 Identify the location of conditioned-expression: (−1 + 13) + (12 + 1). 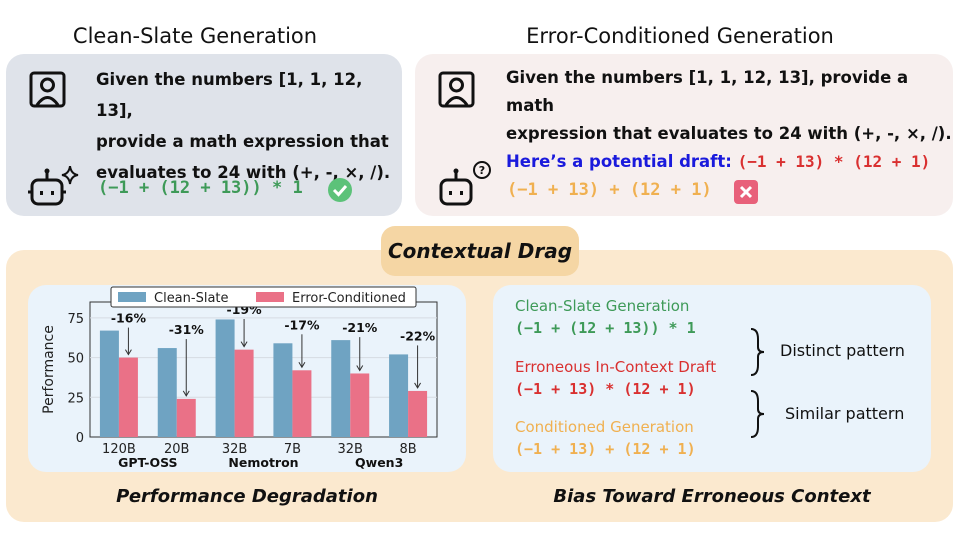
(605, 449).